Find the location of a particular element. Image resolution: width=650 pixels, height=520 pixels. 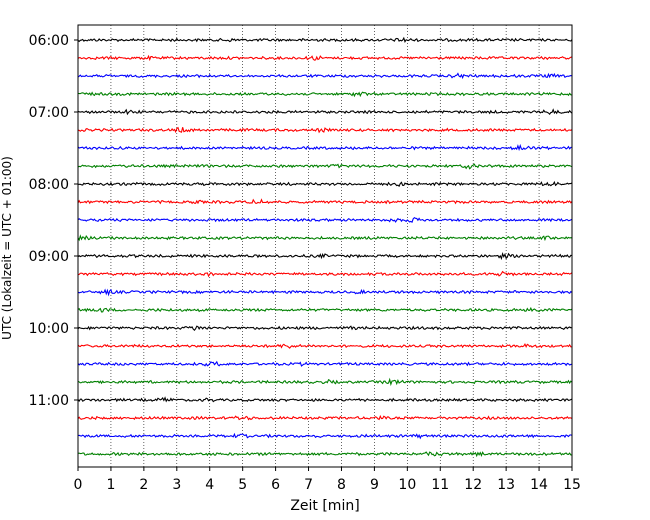

y-tick-label: 10:00 is located at coordinates (49, 329).